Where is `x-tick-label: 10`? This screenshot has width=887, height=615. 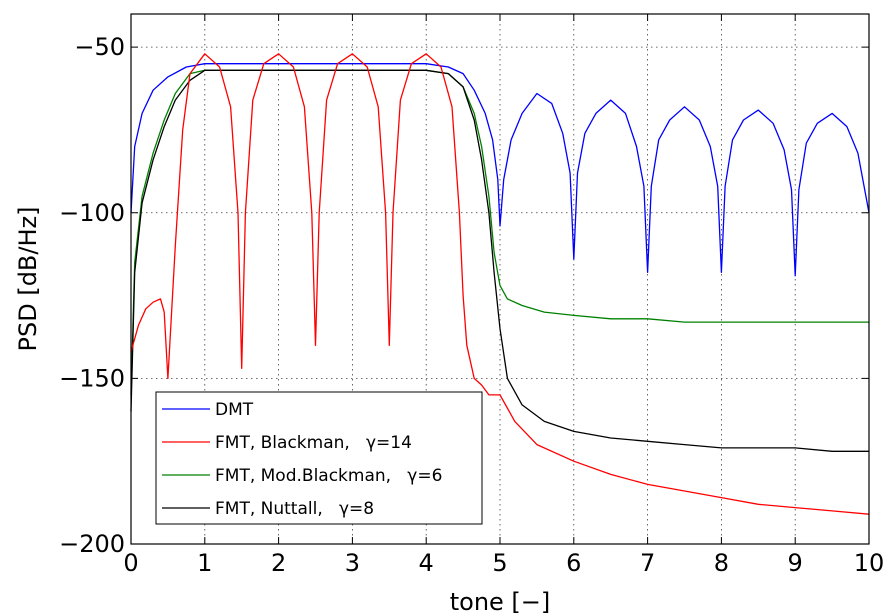
x-tick-label: 10 is located at coordinates (869, 563).